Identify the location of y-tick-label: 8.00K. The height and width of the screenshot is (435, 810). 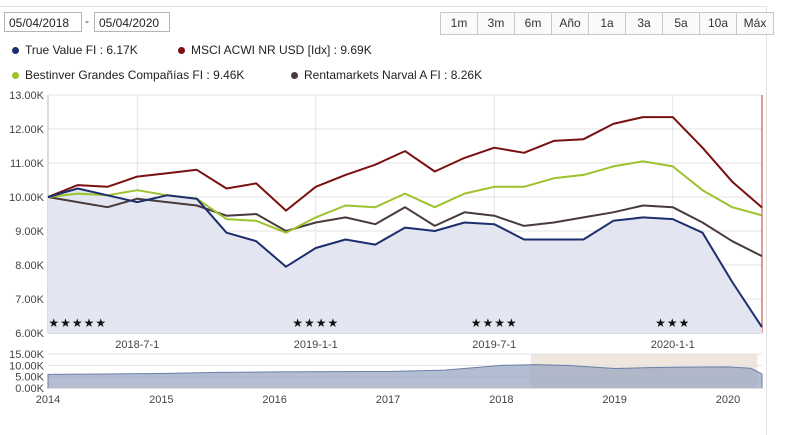
(29, 266).